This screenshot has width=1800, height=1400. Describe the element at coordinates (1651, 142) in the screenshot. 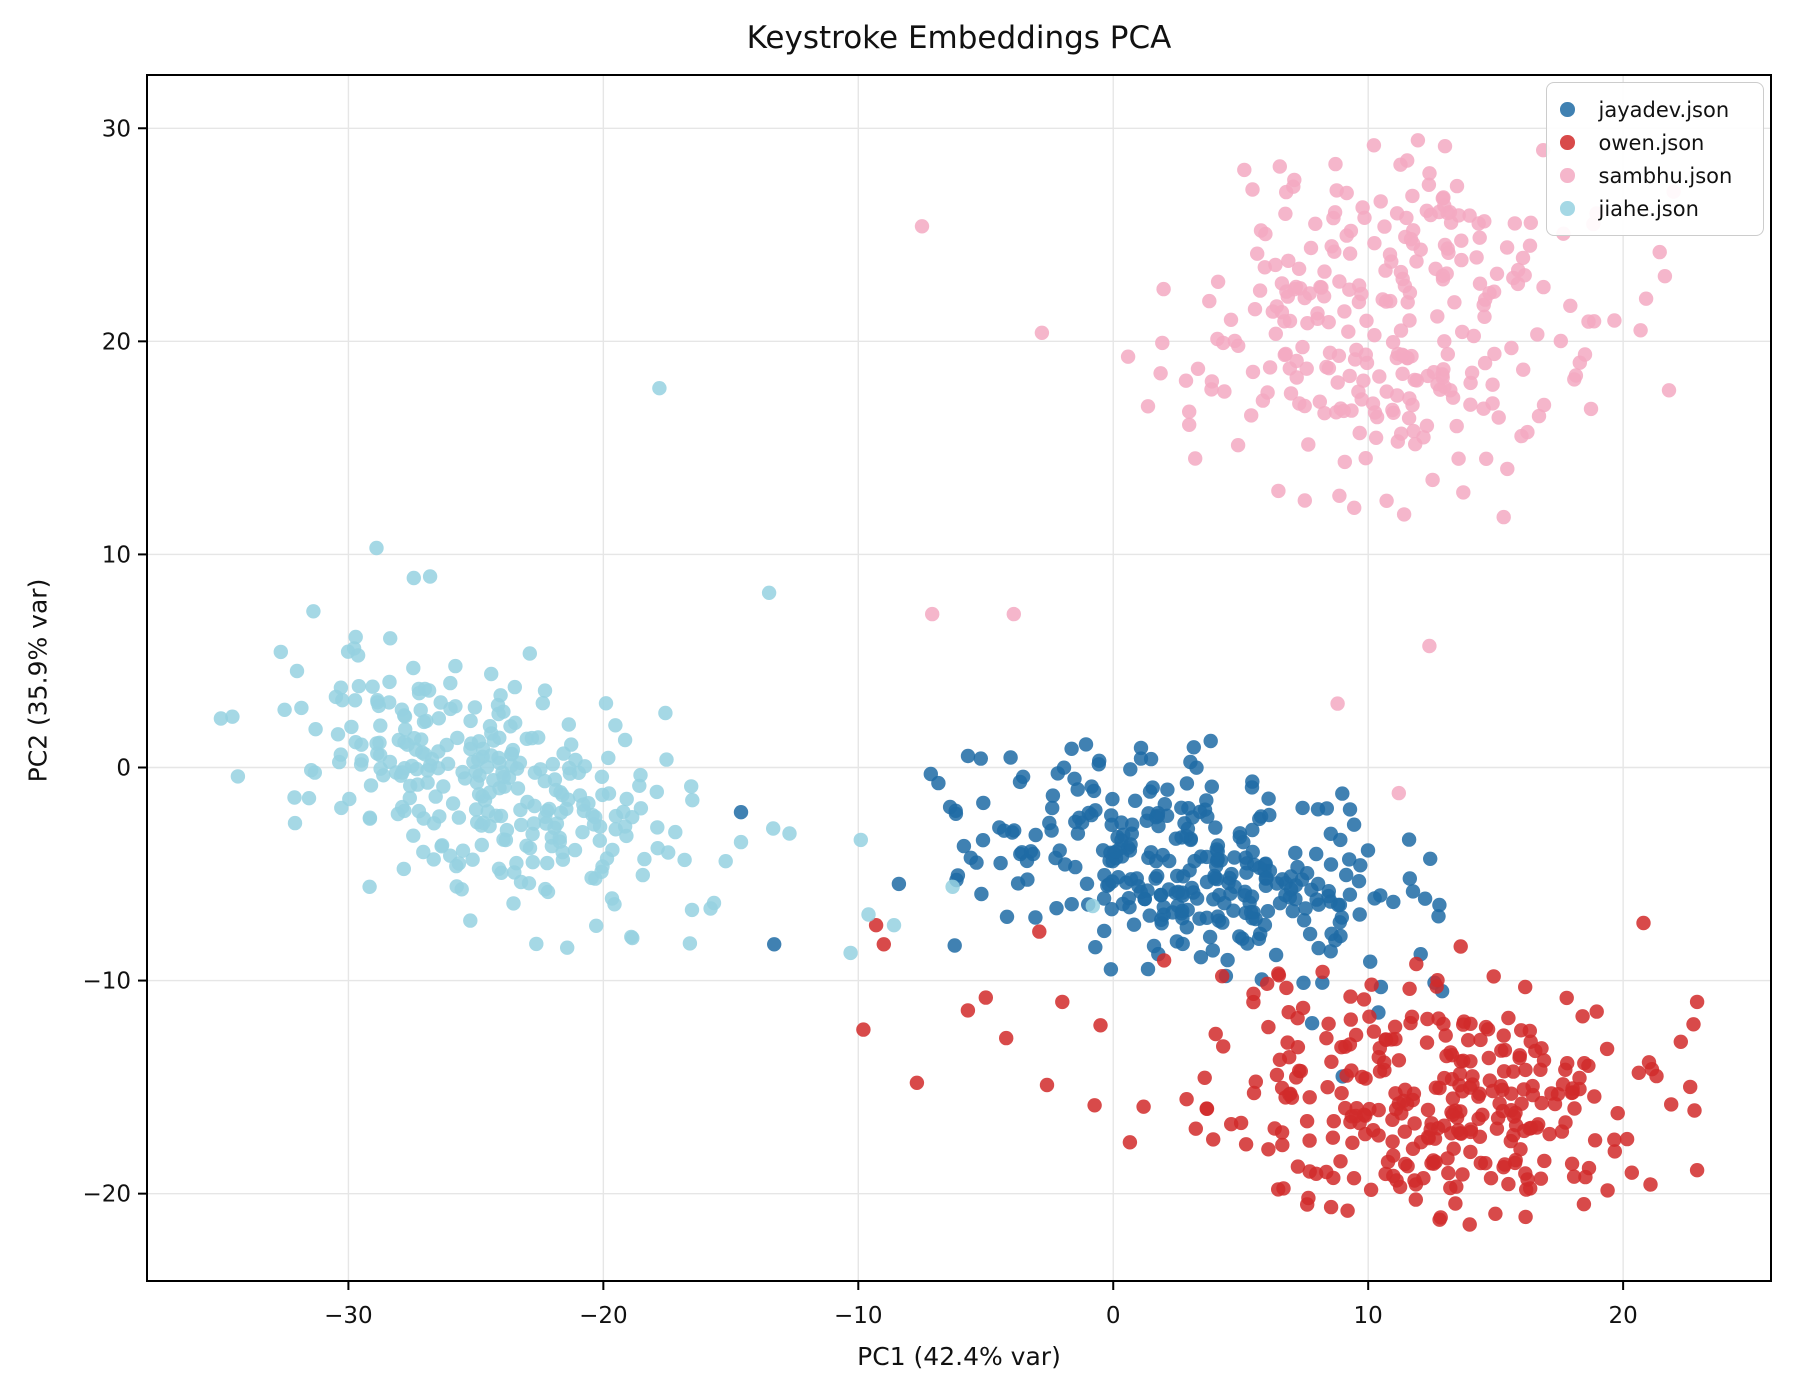

I see `legend-label: owen.json` at that location.